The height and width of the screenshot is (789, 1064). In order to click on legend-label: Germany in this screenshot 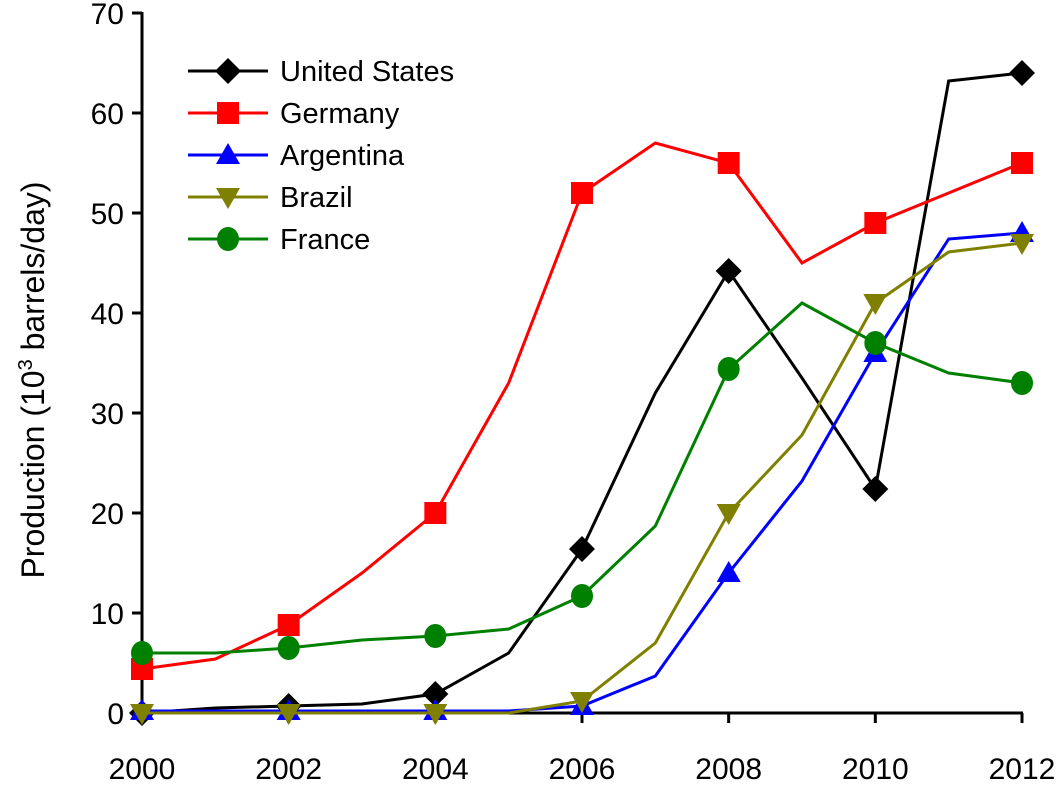, I will do `click(340, 114)`.